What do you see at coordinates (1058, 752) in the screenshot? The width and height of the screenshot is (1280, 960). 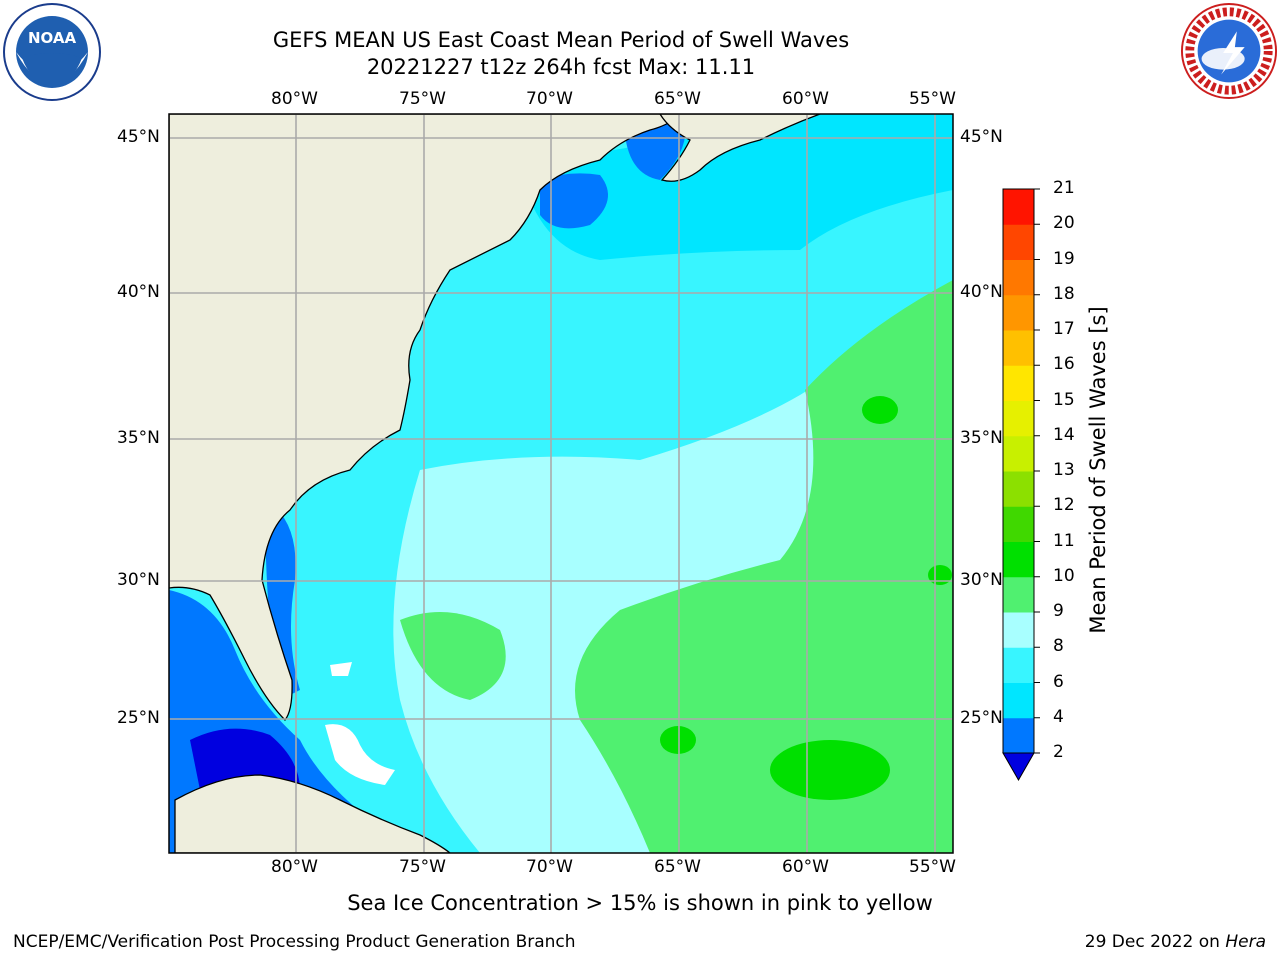 I see `colorbar-tick-label: 2` at bounding box center [1058, 752].